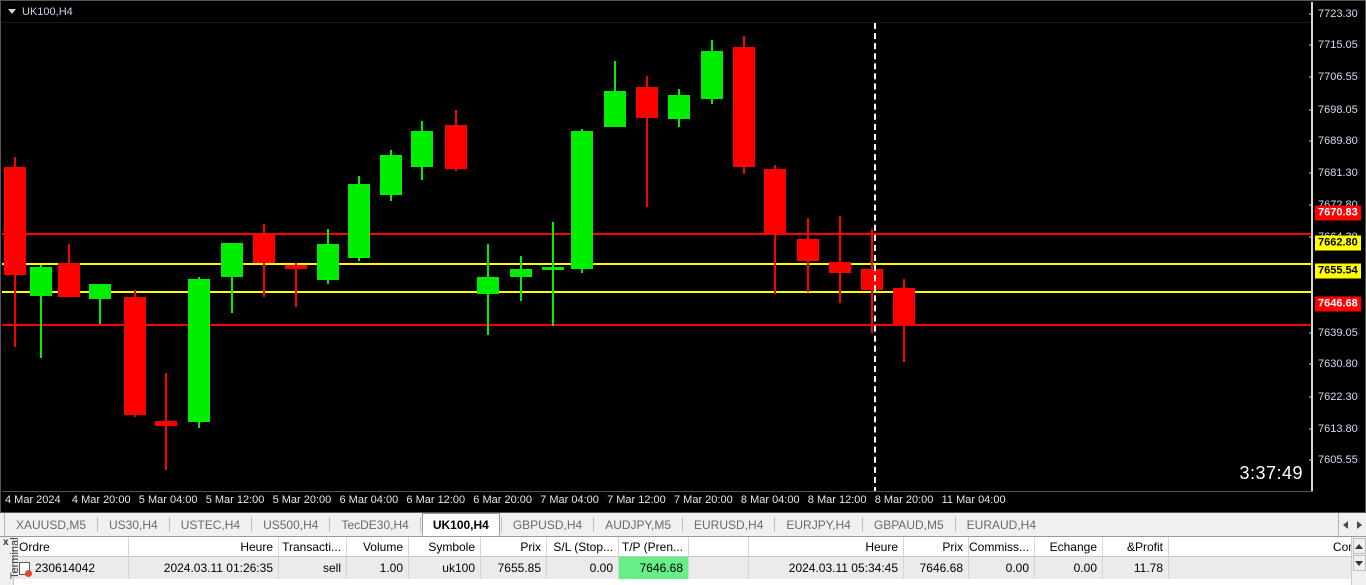 This screenshot has height=585, width=1366. What do you see at coordinates (826, 546) in the screenshot?
I see `column-header-time_close: Heure` at bounding box center [826, 546].